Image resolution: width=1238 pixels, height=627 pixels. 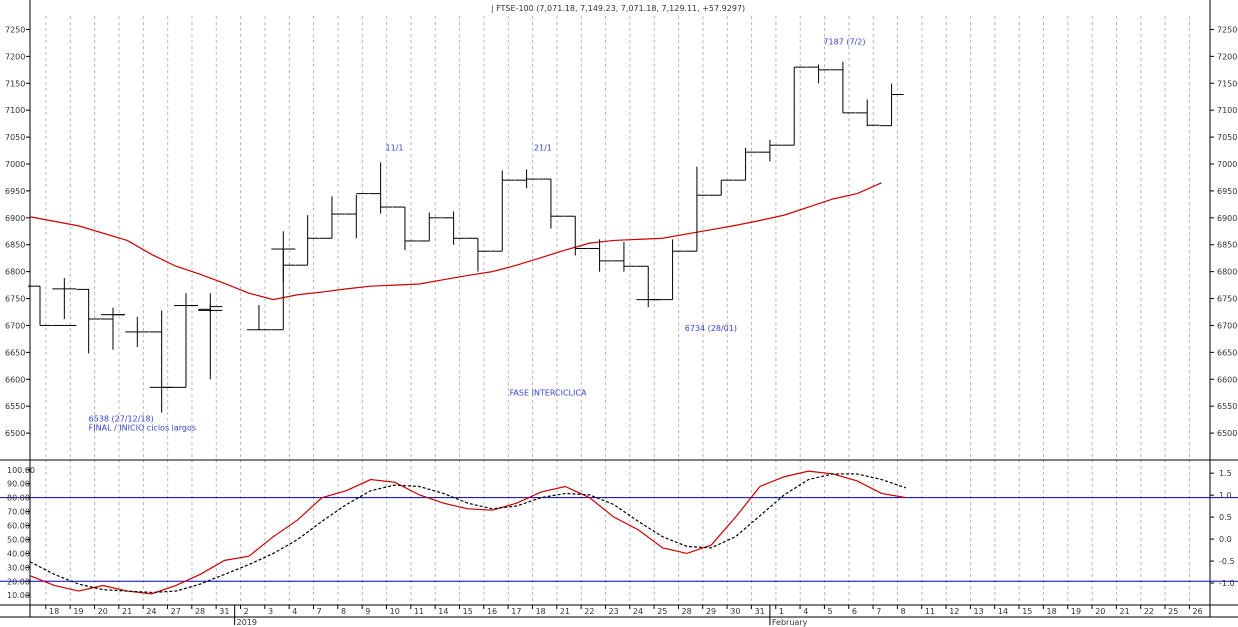 I want to click on y-tick-label-left: 6750, so click(x=15, y=299).